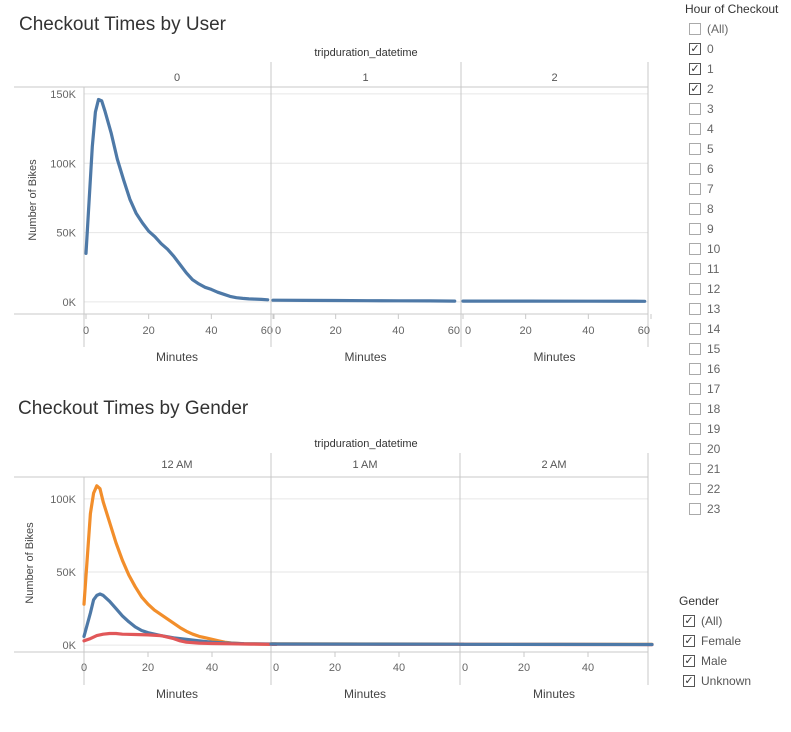 This screenshot has height=732, width=791. What do you see at coordinates (710, 229) in the screenshot?
I see `hour-option-label: 9` at bounding box center [710, 229].